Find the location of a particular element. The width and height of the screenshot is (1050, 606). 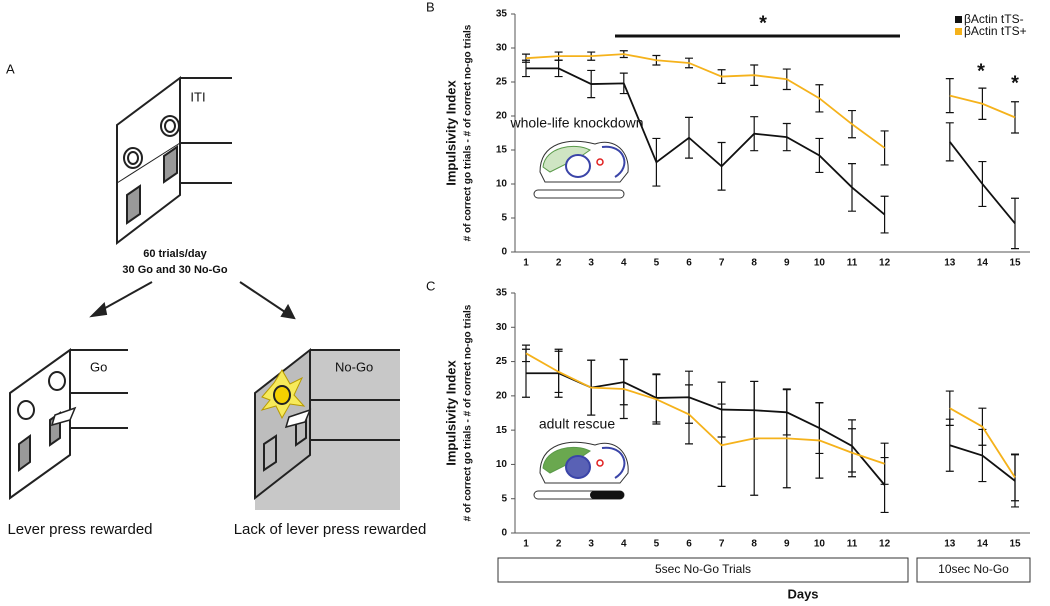

x-axis-title: Days is located at coordinates (802, 593).